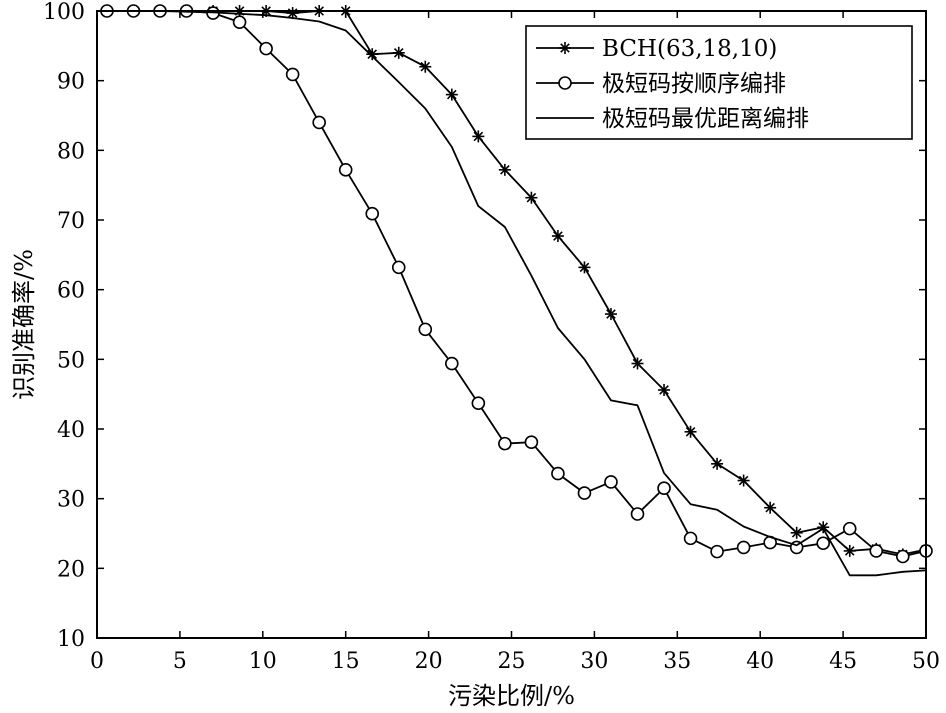 The width and height of the screenshot is (946, 713). What do you see at coordinates (180, 661) in the screenshot?
I see `x-tick-label-1: 5` at bounding box center [180, 661].